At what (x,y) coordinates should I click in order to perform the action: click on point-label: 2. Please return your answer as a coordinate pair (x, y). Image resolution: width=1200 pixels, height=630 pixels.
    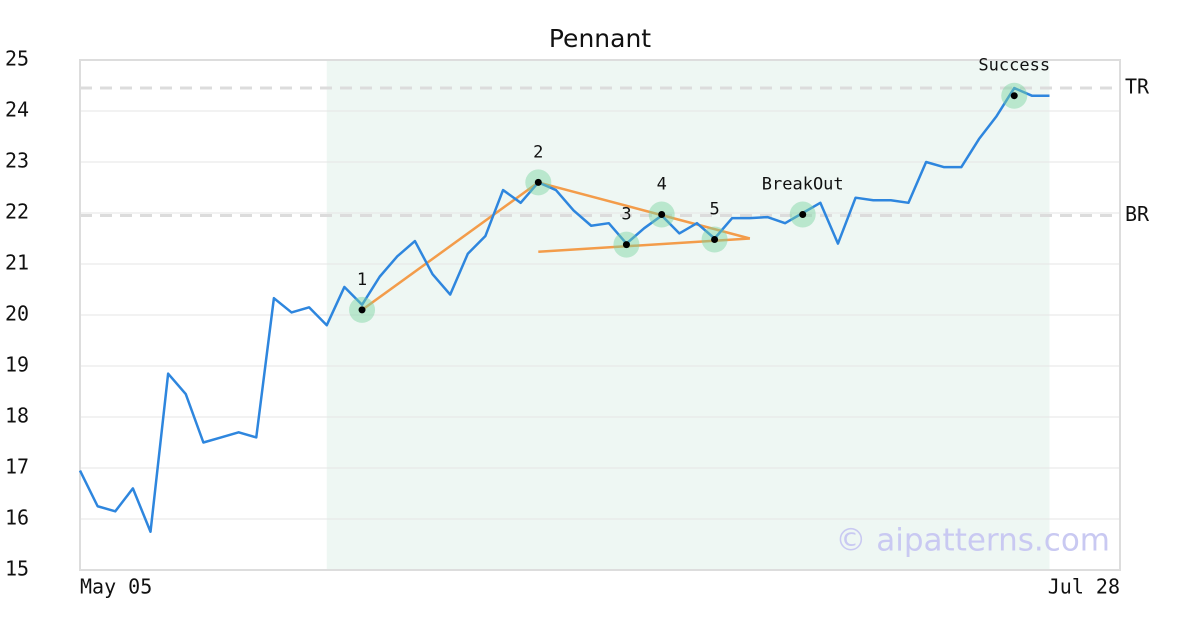
    Looking at the image, I should click on (538, 152).